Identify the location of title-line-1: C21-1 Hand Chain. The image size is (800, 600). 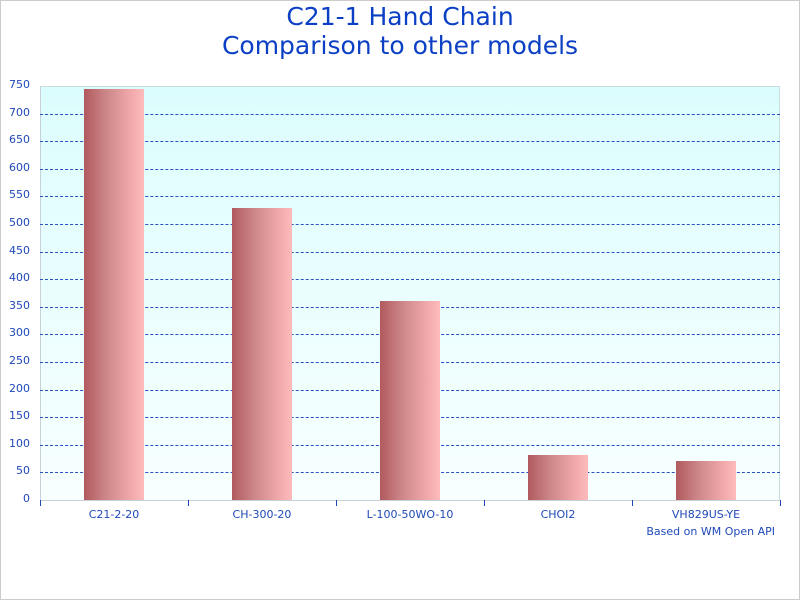
(400, 16).